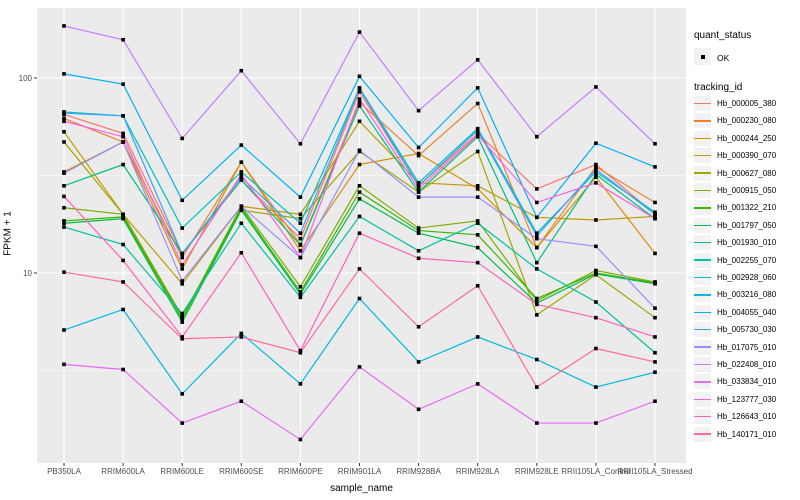 This screenshot has width=800, height=500. What do you see at coordinates (747, 364) in the screenshot?
I see `legend-label: Hb_022408_010` at bounding box center [747, 364].